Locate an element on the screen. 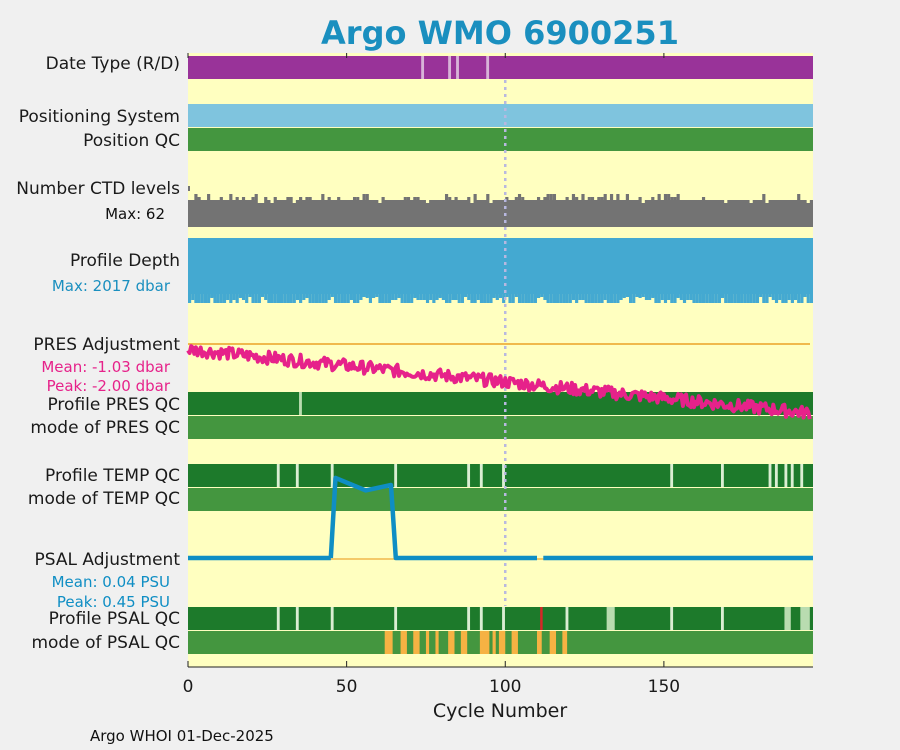  footer-credit: Argo WHOI 01-Dec-2025 is located at coordinates (182, 736).